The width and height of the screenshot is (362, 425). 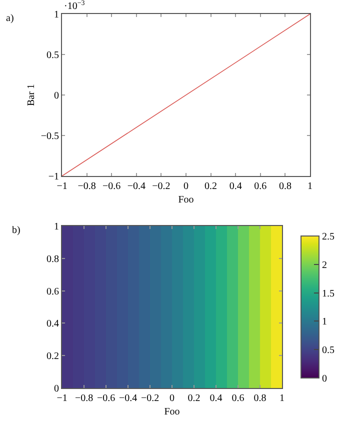 I want to click on color-bar-label: 1, so click(x=324, y=322).